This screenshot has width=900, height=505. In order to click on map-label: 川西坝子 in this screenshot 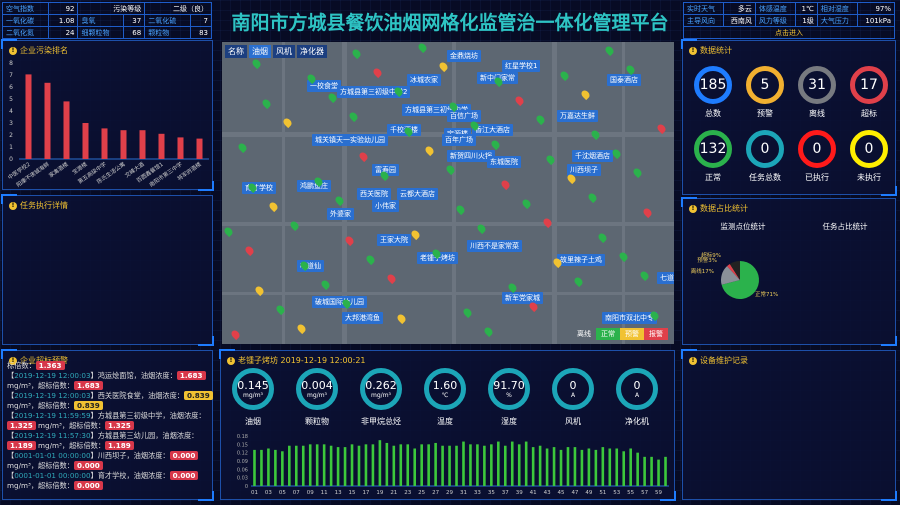, I will do `click(584, 170)`.